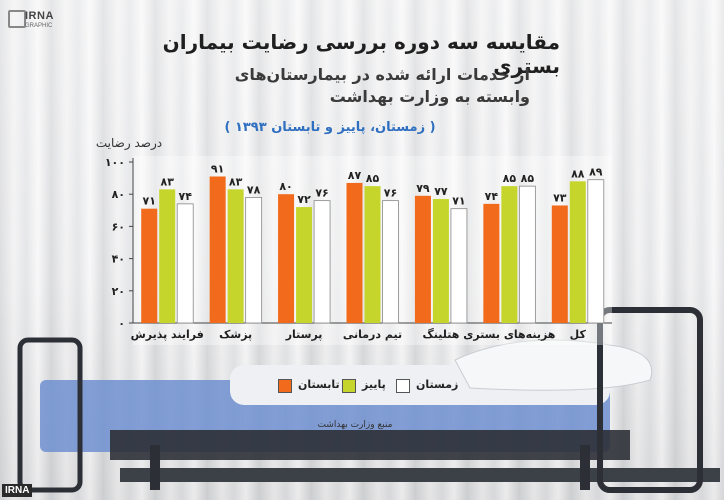  What do you see at coordinates (115, 162) in the screenshot?
I see `y-tick-label: ۱۰۰` at bounding box center [115, 162].